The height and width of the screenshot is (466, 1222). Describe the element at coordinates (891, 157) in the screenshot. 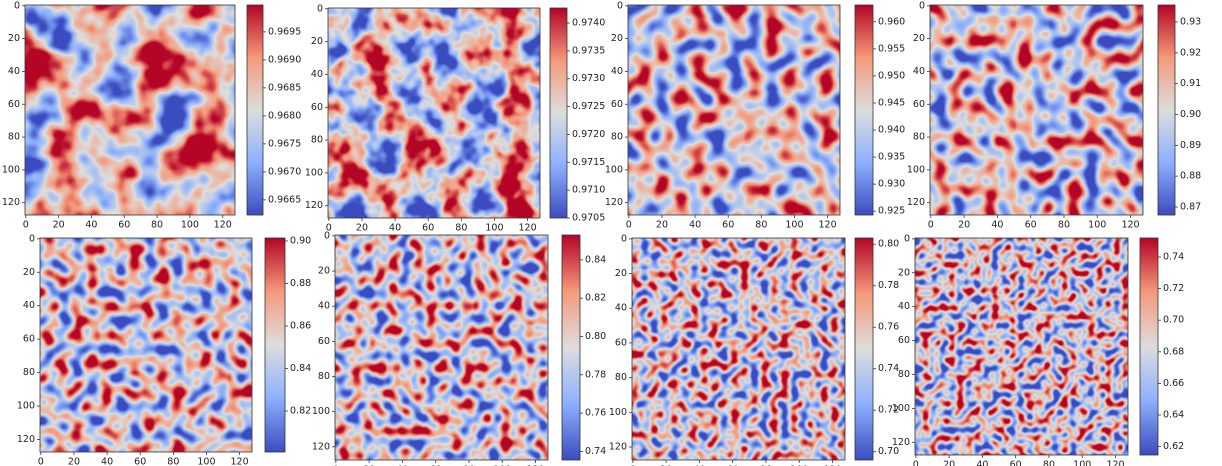

I see `colorbar-tick-label: 0.935` at that location.